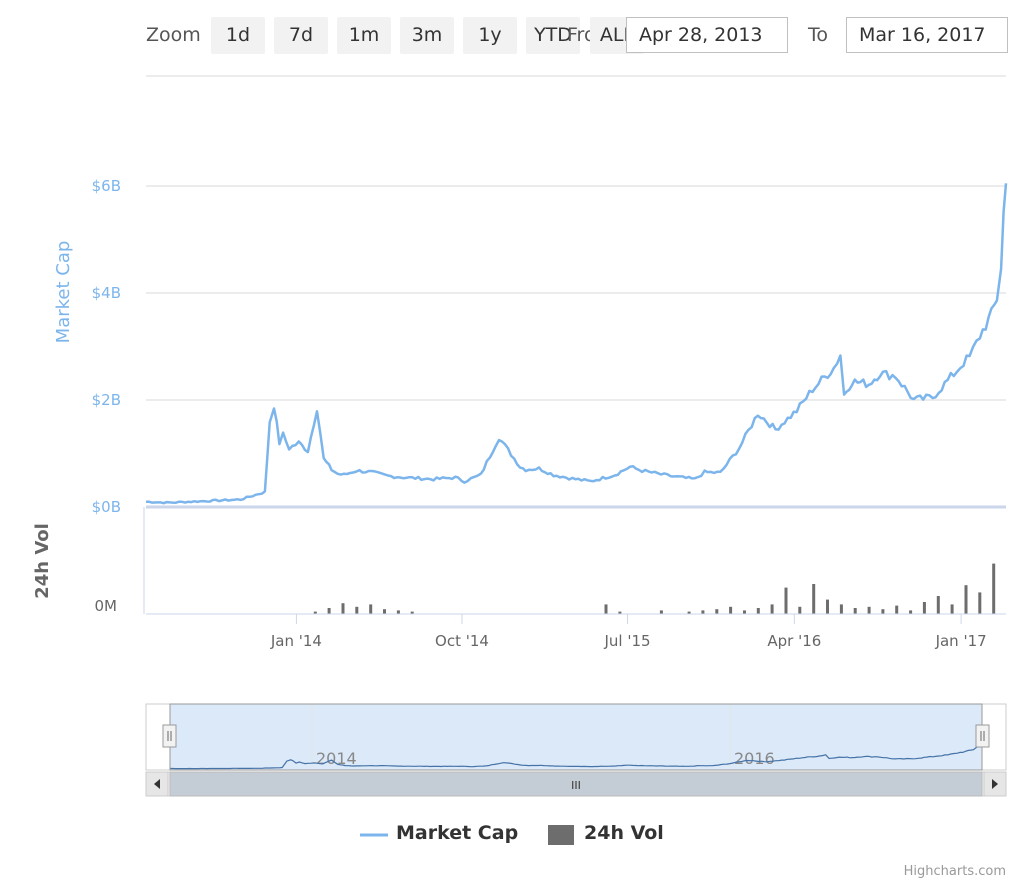 Image resolution: width=1024 pixels, height=887 pixels. What do you see at coordinates (301, 35) in the screenshot?
I see `zoom-7d-button: 7d` at bounding box center [301, 35].